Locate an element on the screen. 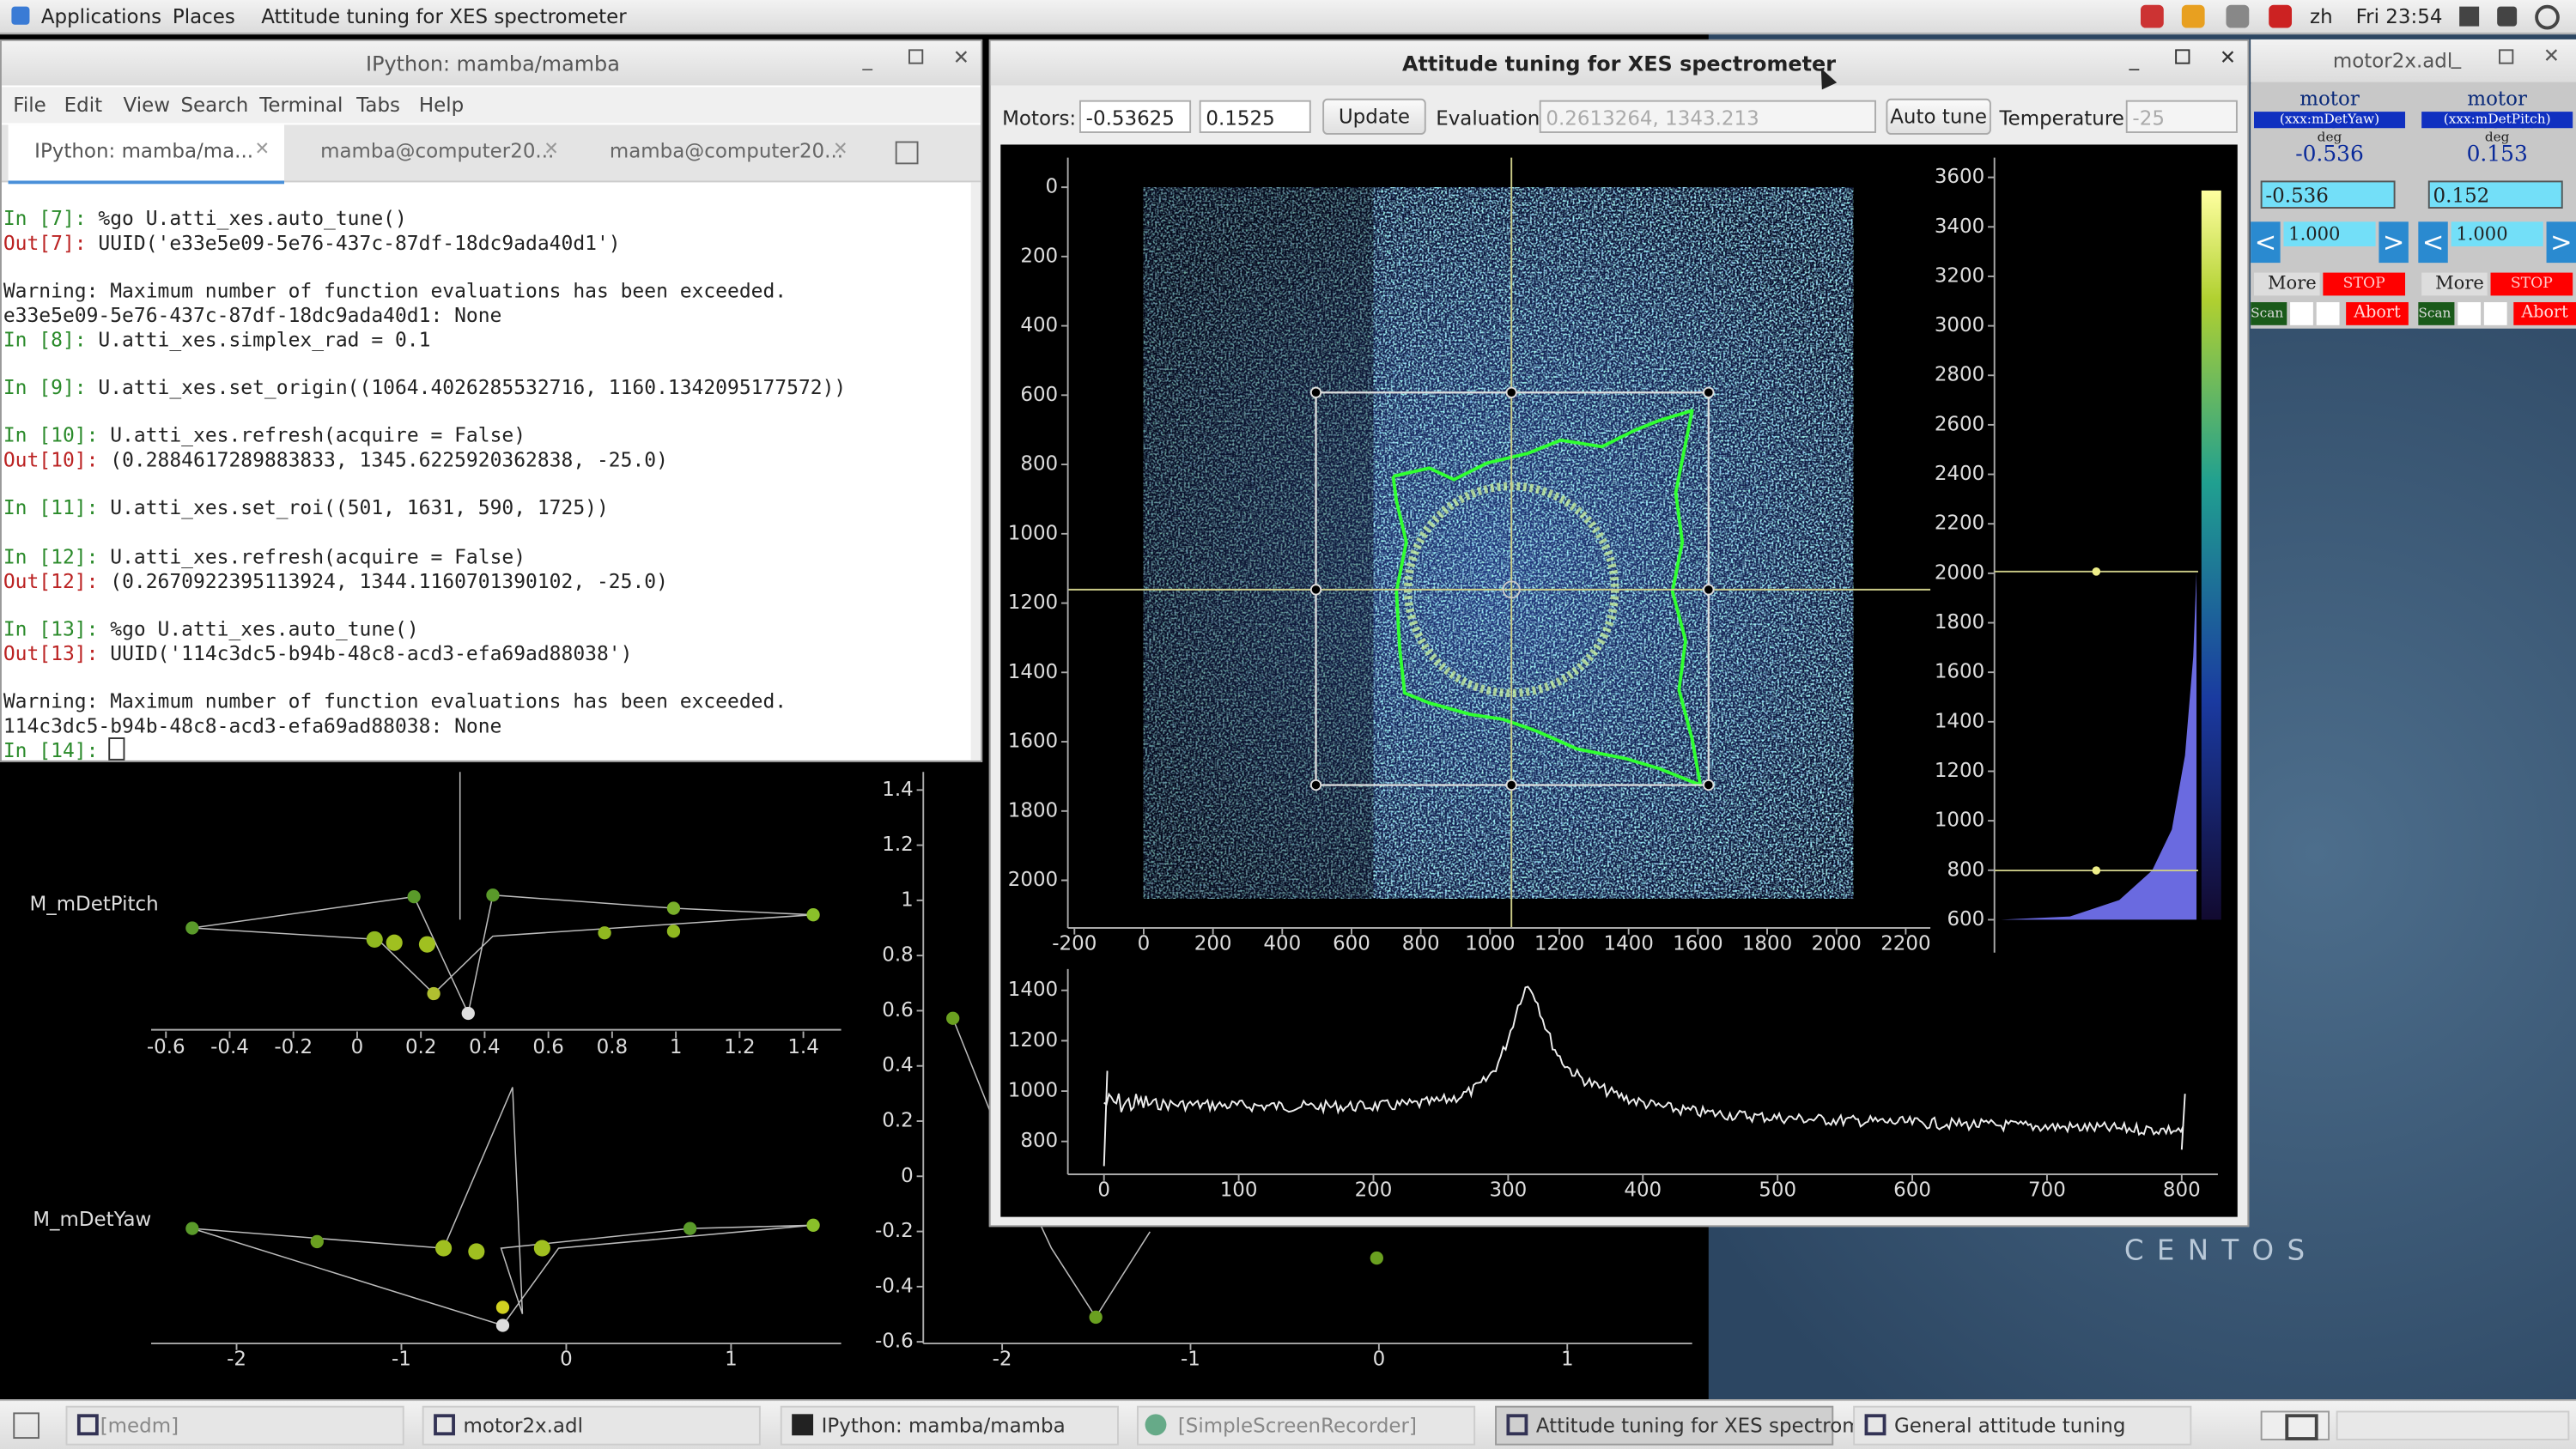 This screenshot has height=1449, width=2576. update-button: Update is located at coordinates (1374, 116).